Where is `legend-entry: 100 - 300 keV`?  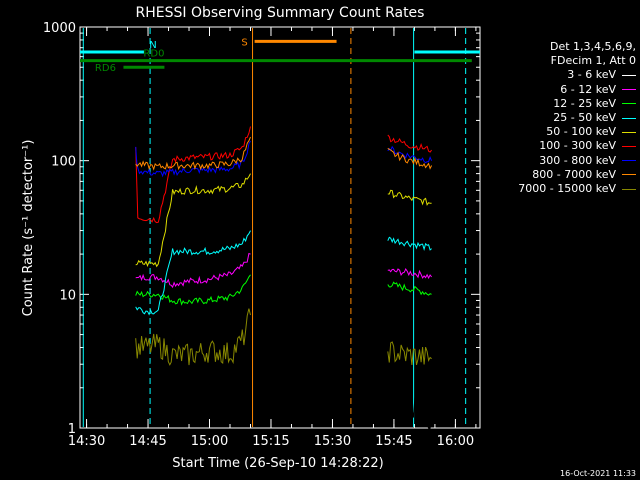
legend-entry: 100 - 300 keV is located at coordinates (561, 146).